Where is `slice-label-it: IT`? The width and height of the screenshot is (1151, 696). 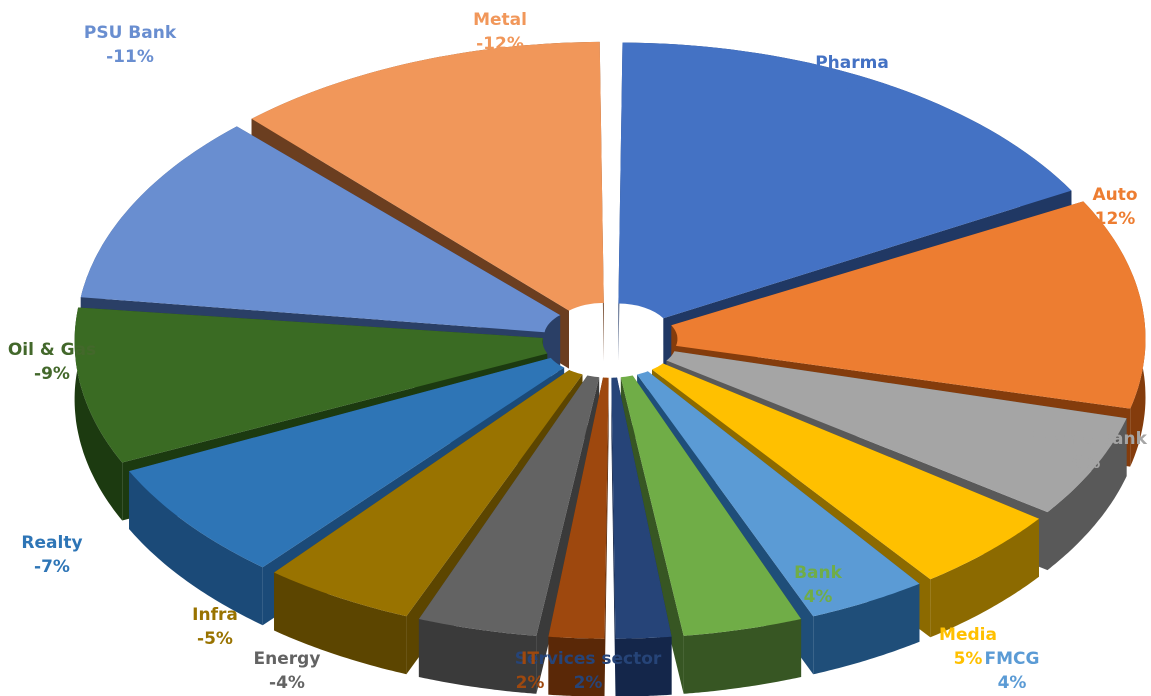
slice-label-it: IT is located at coordinates (530, 659).